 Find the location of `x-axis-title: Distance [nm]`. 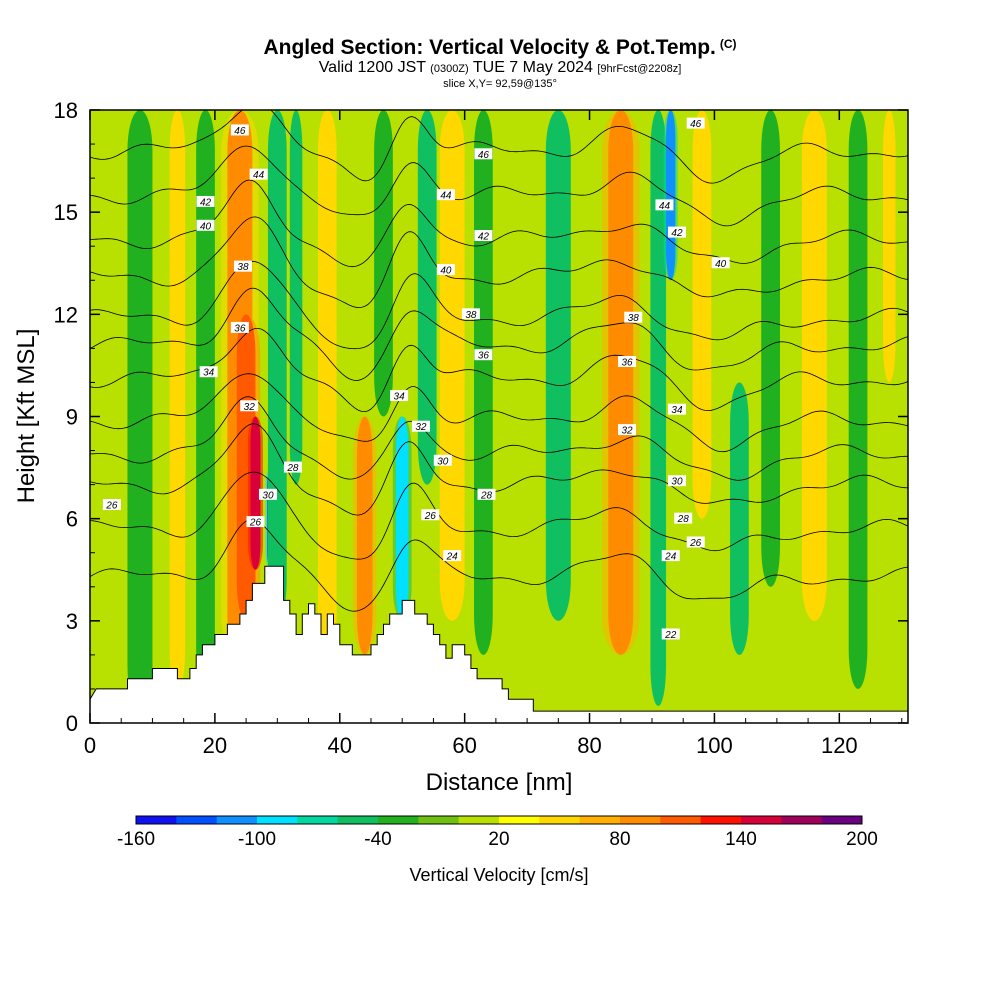

x-axis-title: Distance [nm] is located at coordinates (499, 782).